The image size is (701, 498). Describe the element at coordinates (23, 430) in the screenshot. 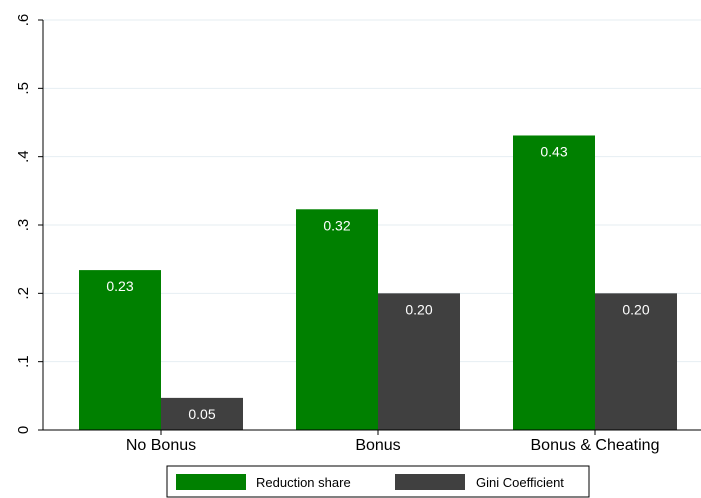

I see `y-tick-label-0: 0` at that location.